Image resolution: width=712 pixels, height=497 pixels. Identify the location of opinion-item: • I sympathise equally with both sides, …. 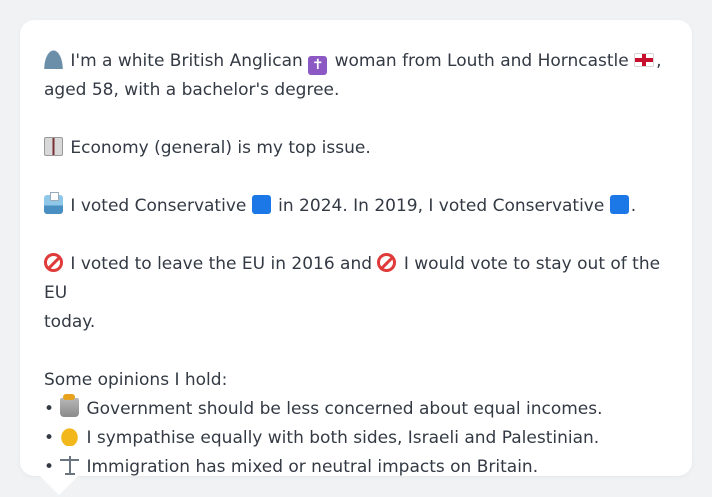
(357, 438).